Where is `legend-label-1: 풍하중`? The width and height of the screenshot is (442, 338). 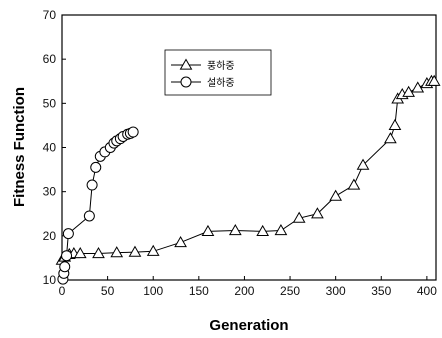
legend-label-1: 풍하중 is located at coordinates (221, 65).